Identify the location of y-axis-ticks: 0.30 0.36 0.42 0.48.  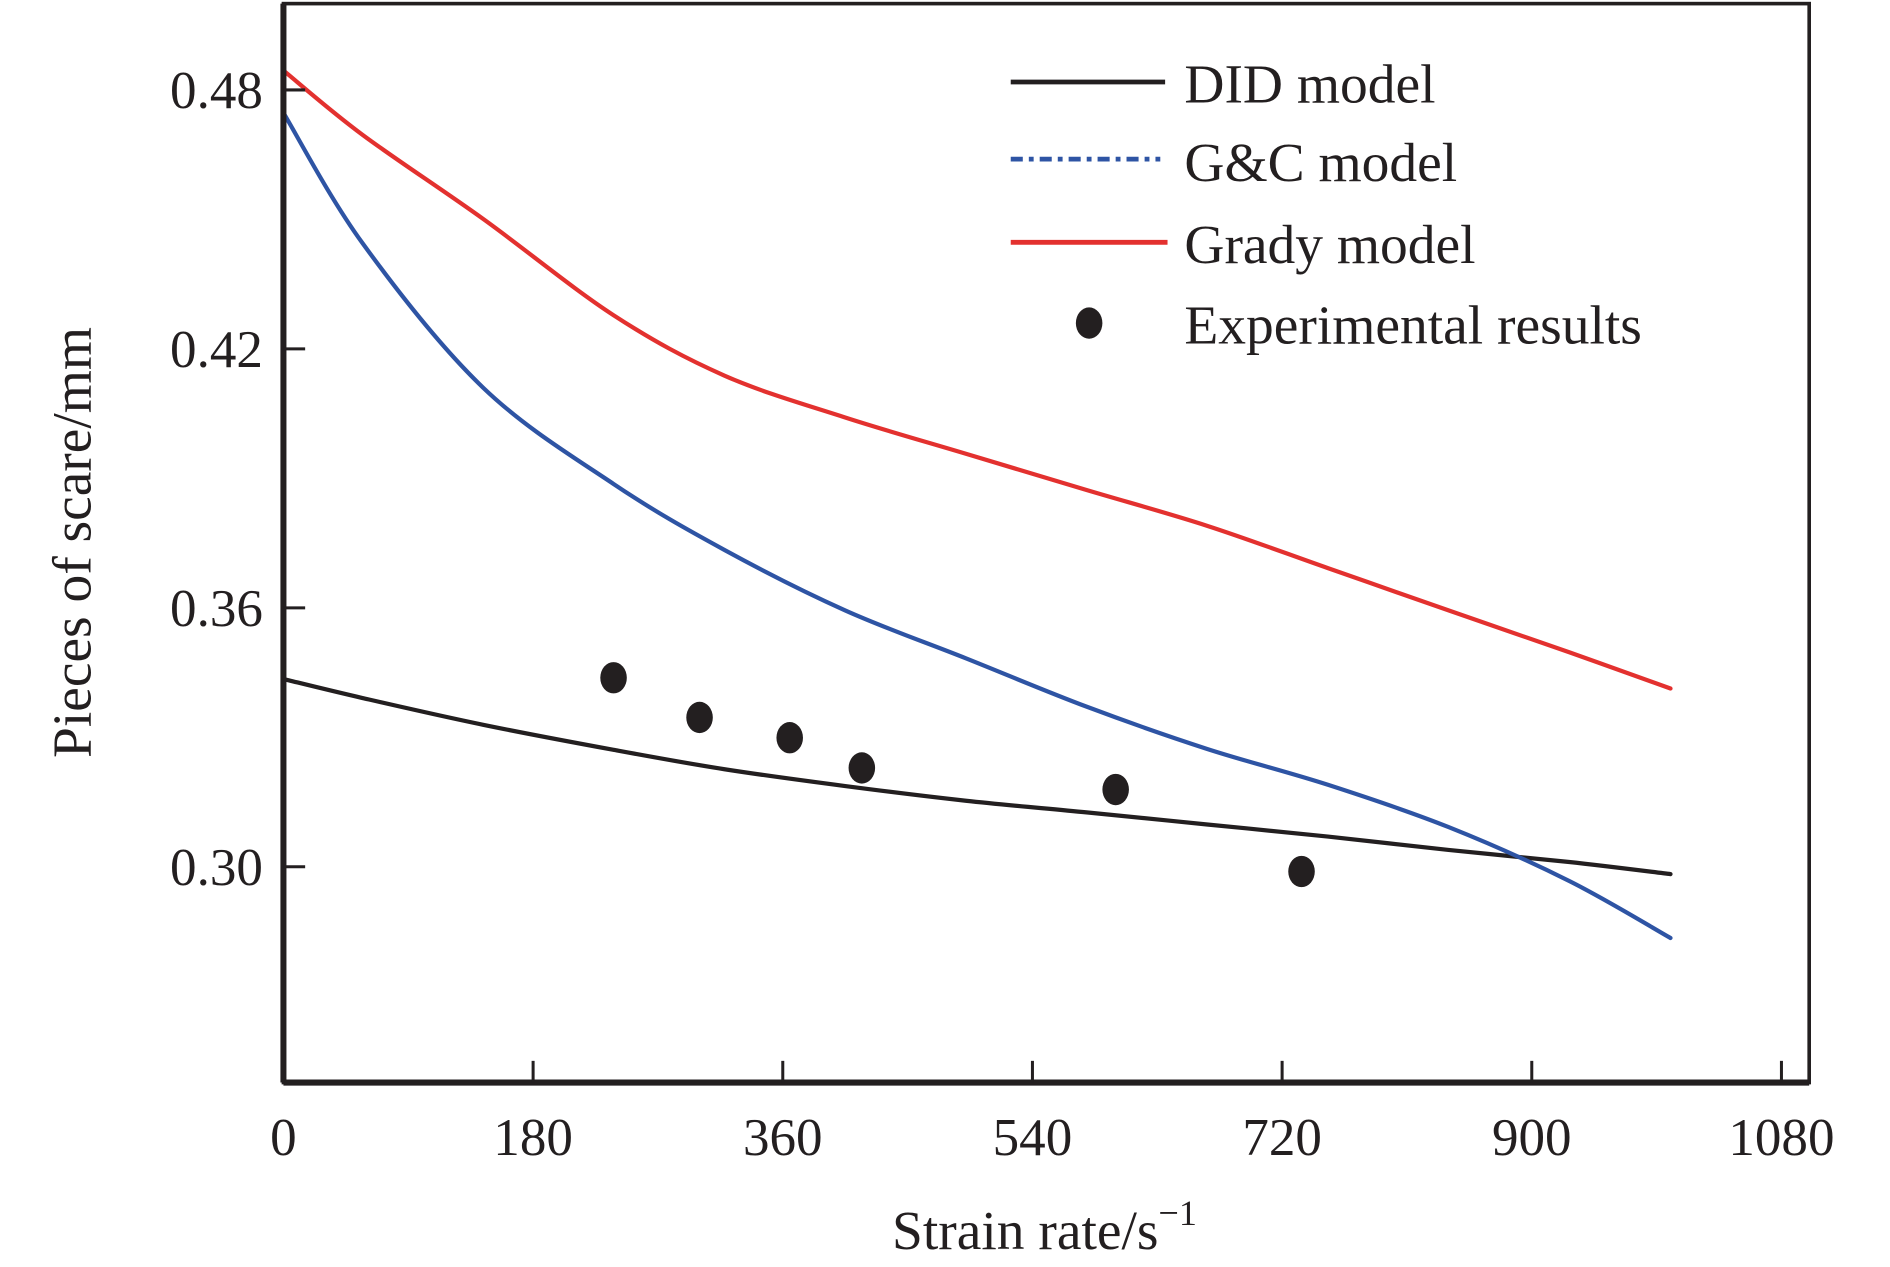
(238, 479).